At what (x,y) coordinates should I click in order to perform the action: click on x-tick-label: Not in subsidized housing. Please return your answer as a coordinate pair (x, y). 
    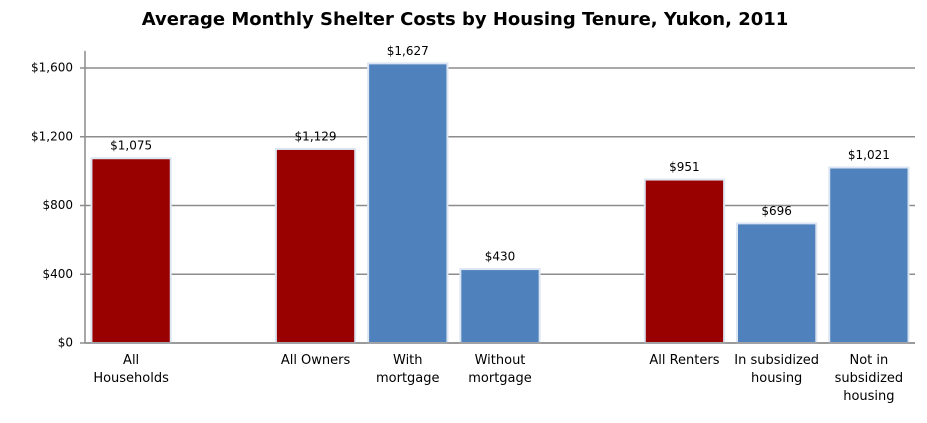
    Looking at the image, I should click on (869, 378).